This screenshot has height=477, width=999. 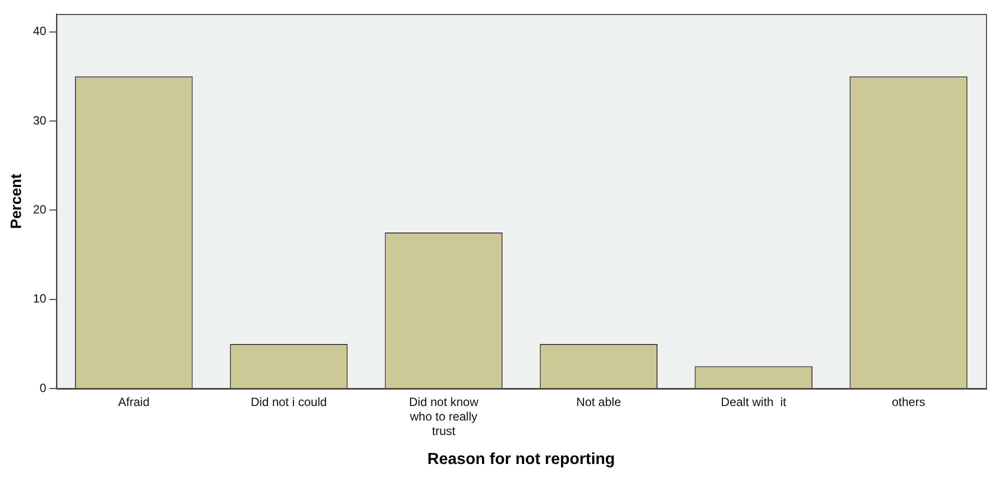 What do you see at coordinates (17, 201) in the screenshot?
I see `y-axis-title: Percent` at bounding box center [17, 201].